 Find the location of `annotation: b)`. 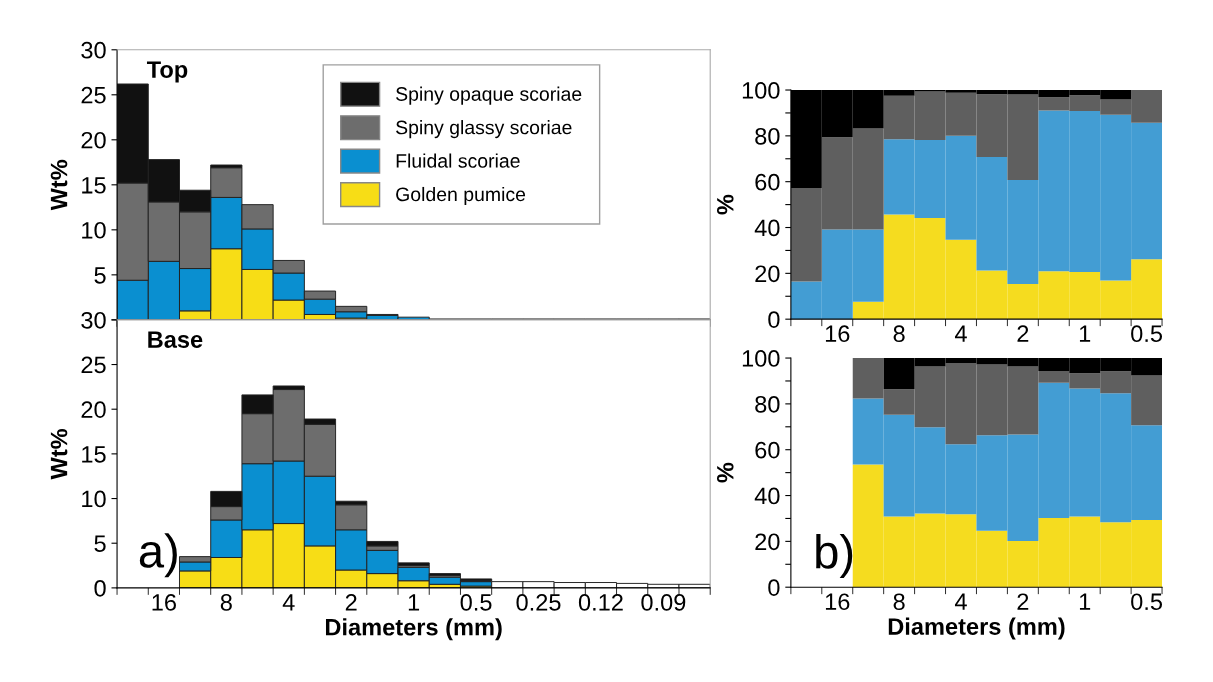

annotation: b) is located at coordinates (834, 556).